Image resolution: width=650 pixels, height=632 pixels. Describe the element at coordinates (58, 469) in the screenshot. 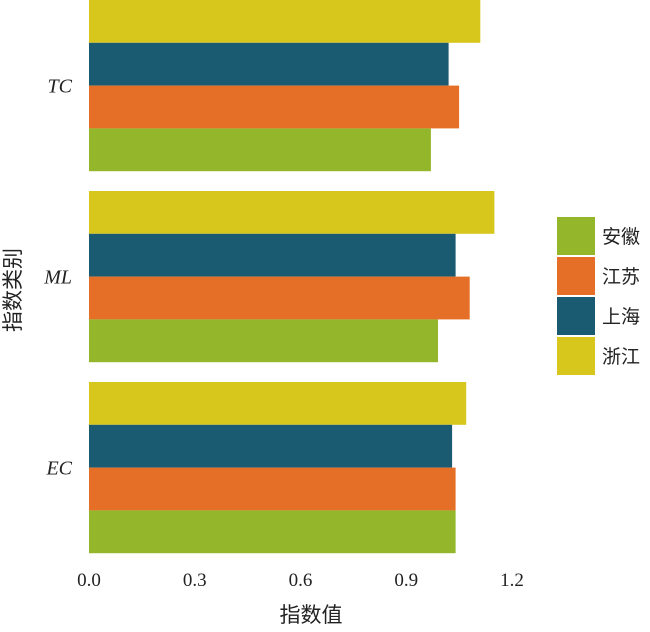

I see `category-label-ec: EC` at that location.